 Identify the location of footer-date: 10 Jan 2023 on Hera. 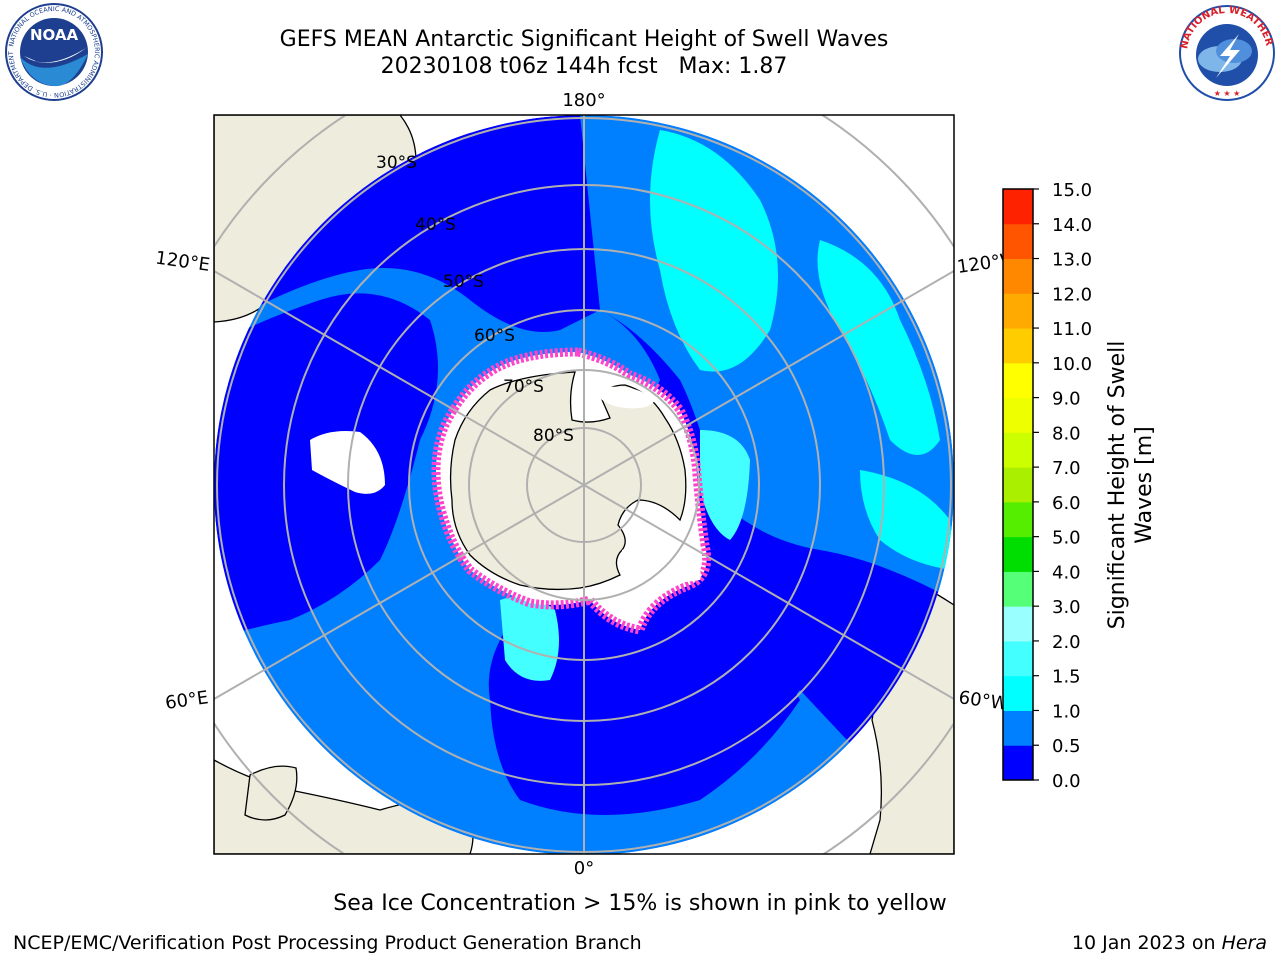
(1169, 943).